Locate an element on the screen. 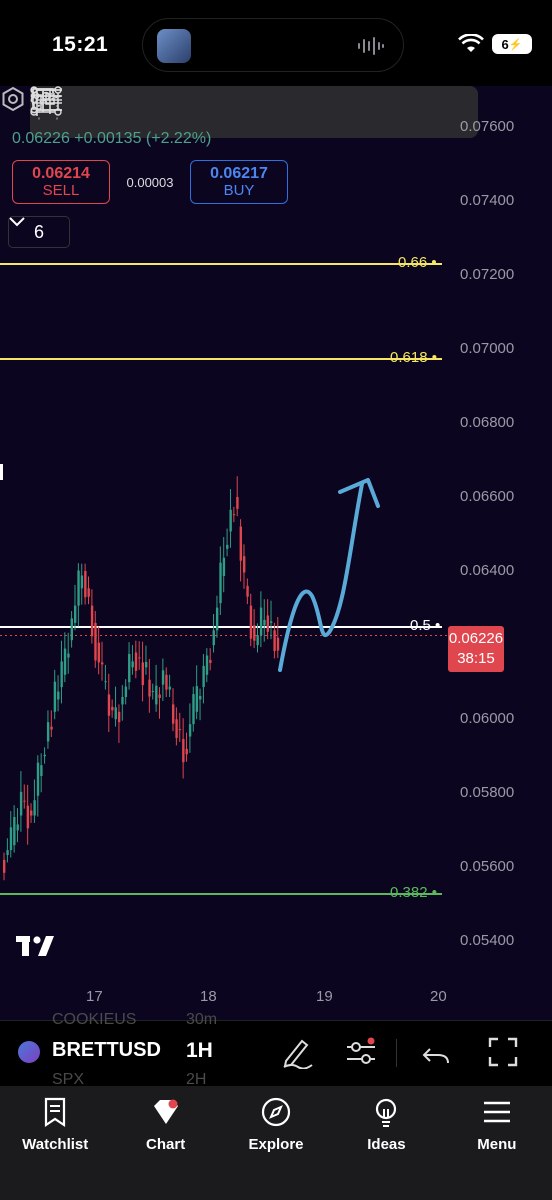 The width and height of the screenshot is (552, 1200). chart-settings-icon is located at coordinates (13, 99).